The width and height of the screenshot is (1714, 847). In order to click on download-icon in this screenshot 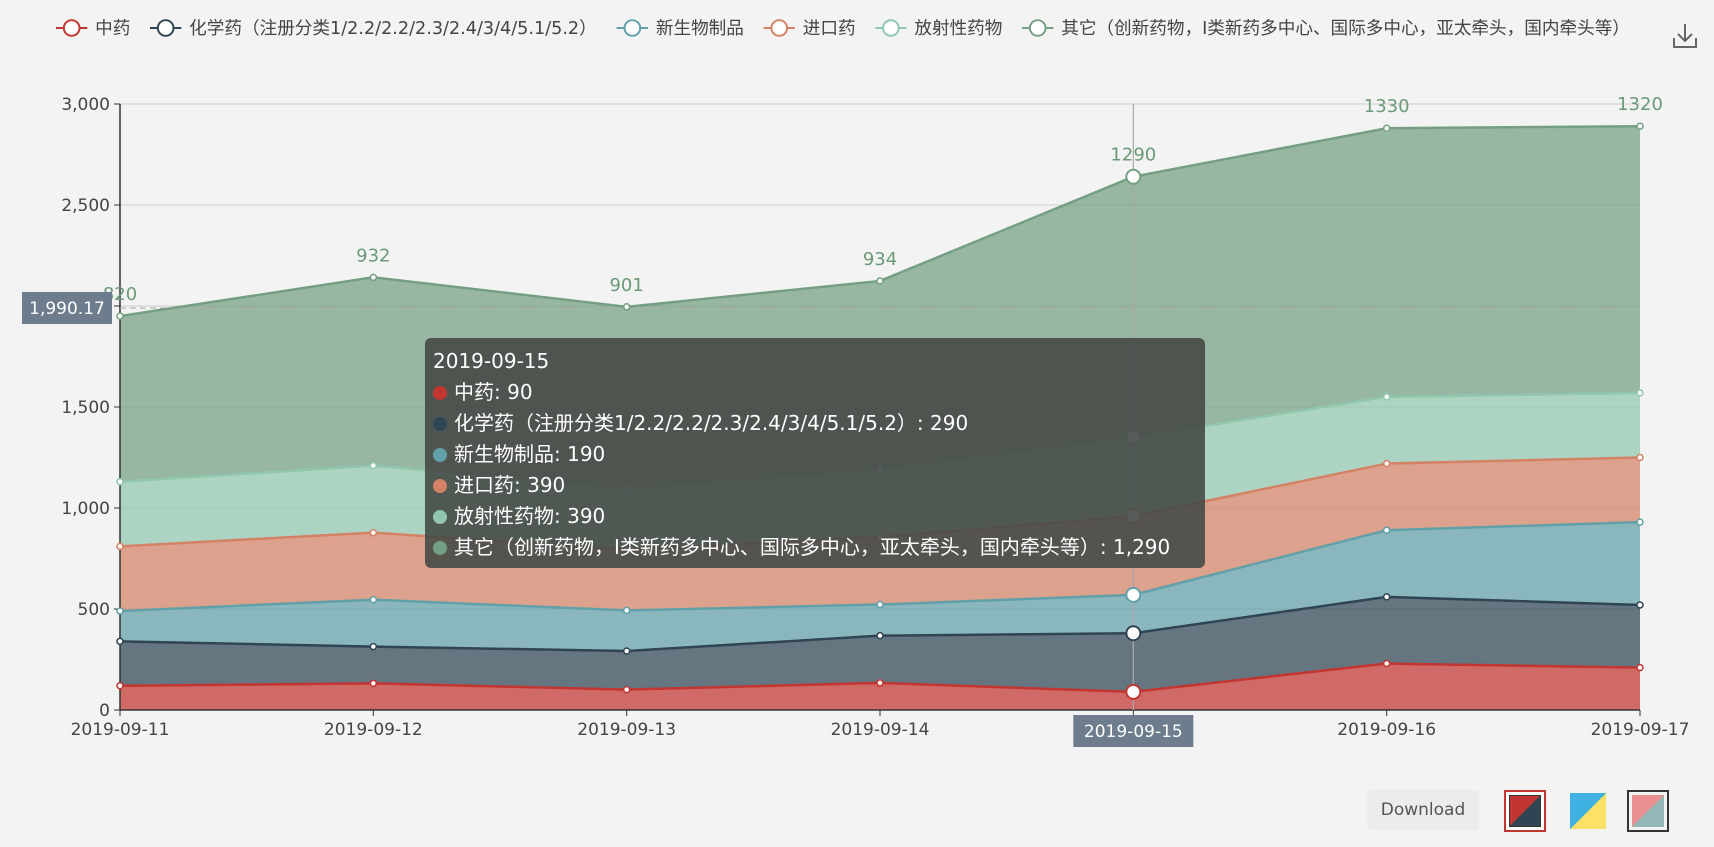, I will do `click(1685, 36)`.